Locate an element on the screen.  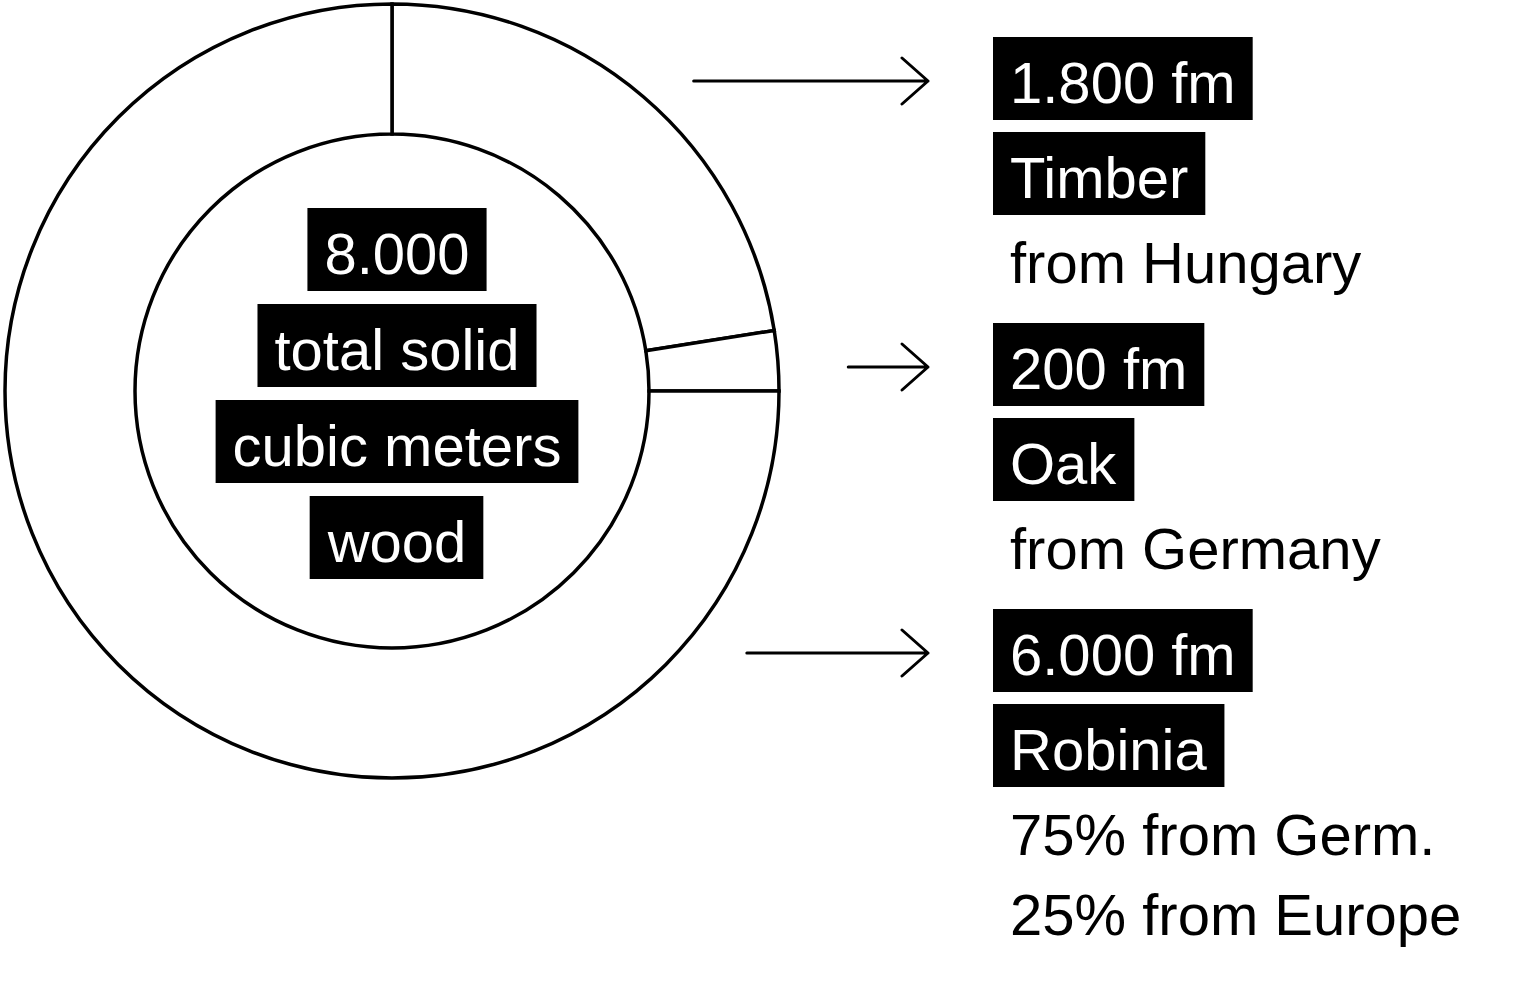
text: from Hungary is located at coordinates (1186, 262).